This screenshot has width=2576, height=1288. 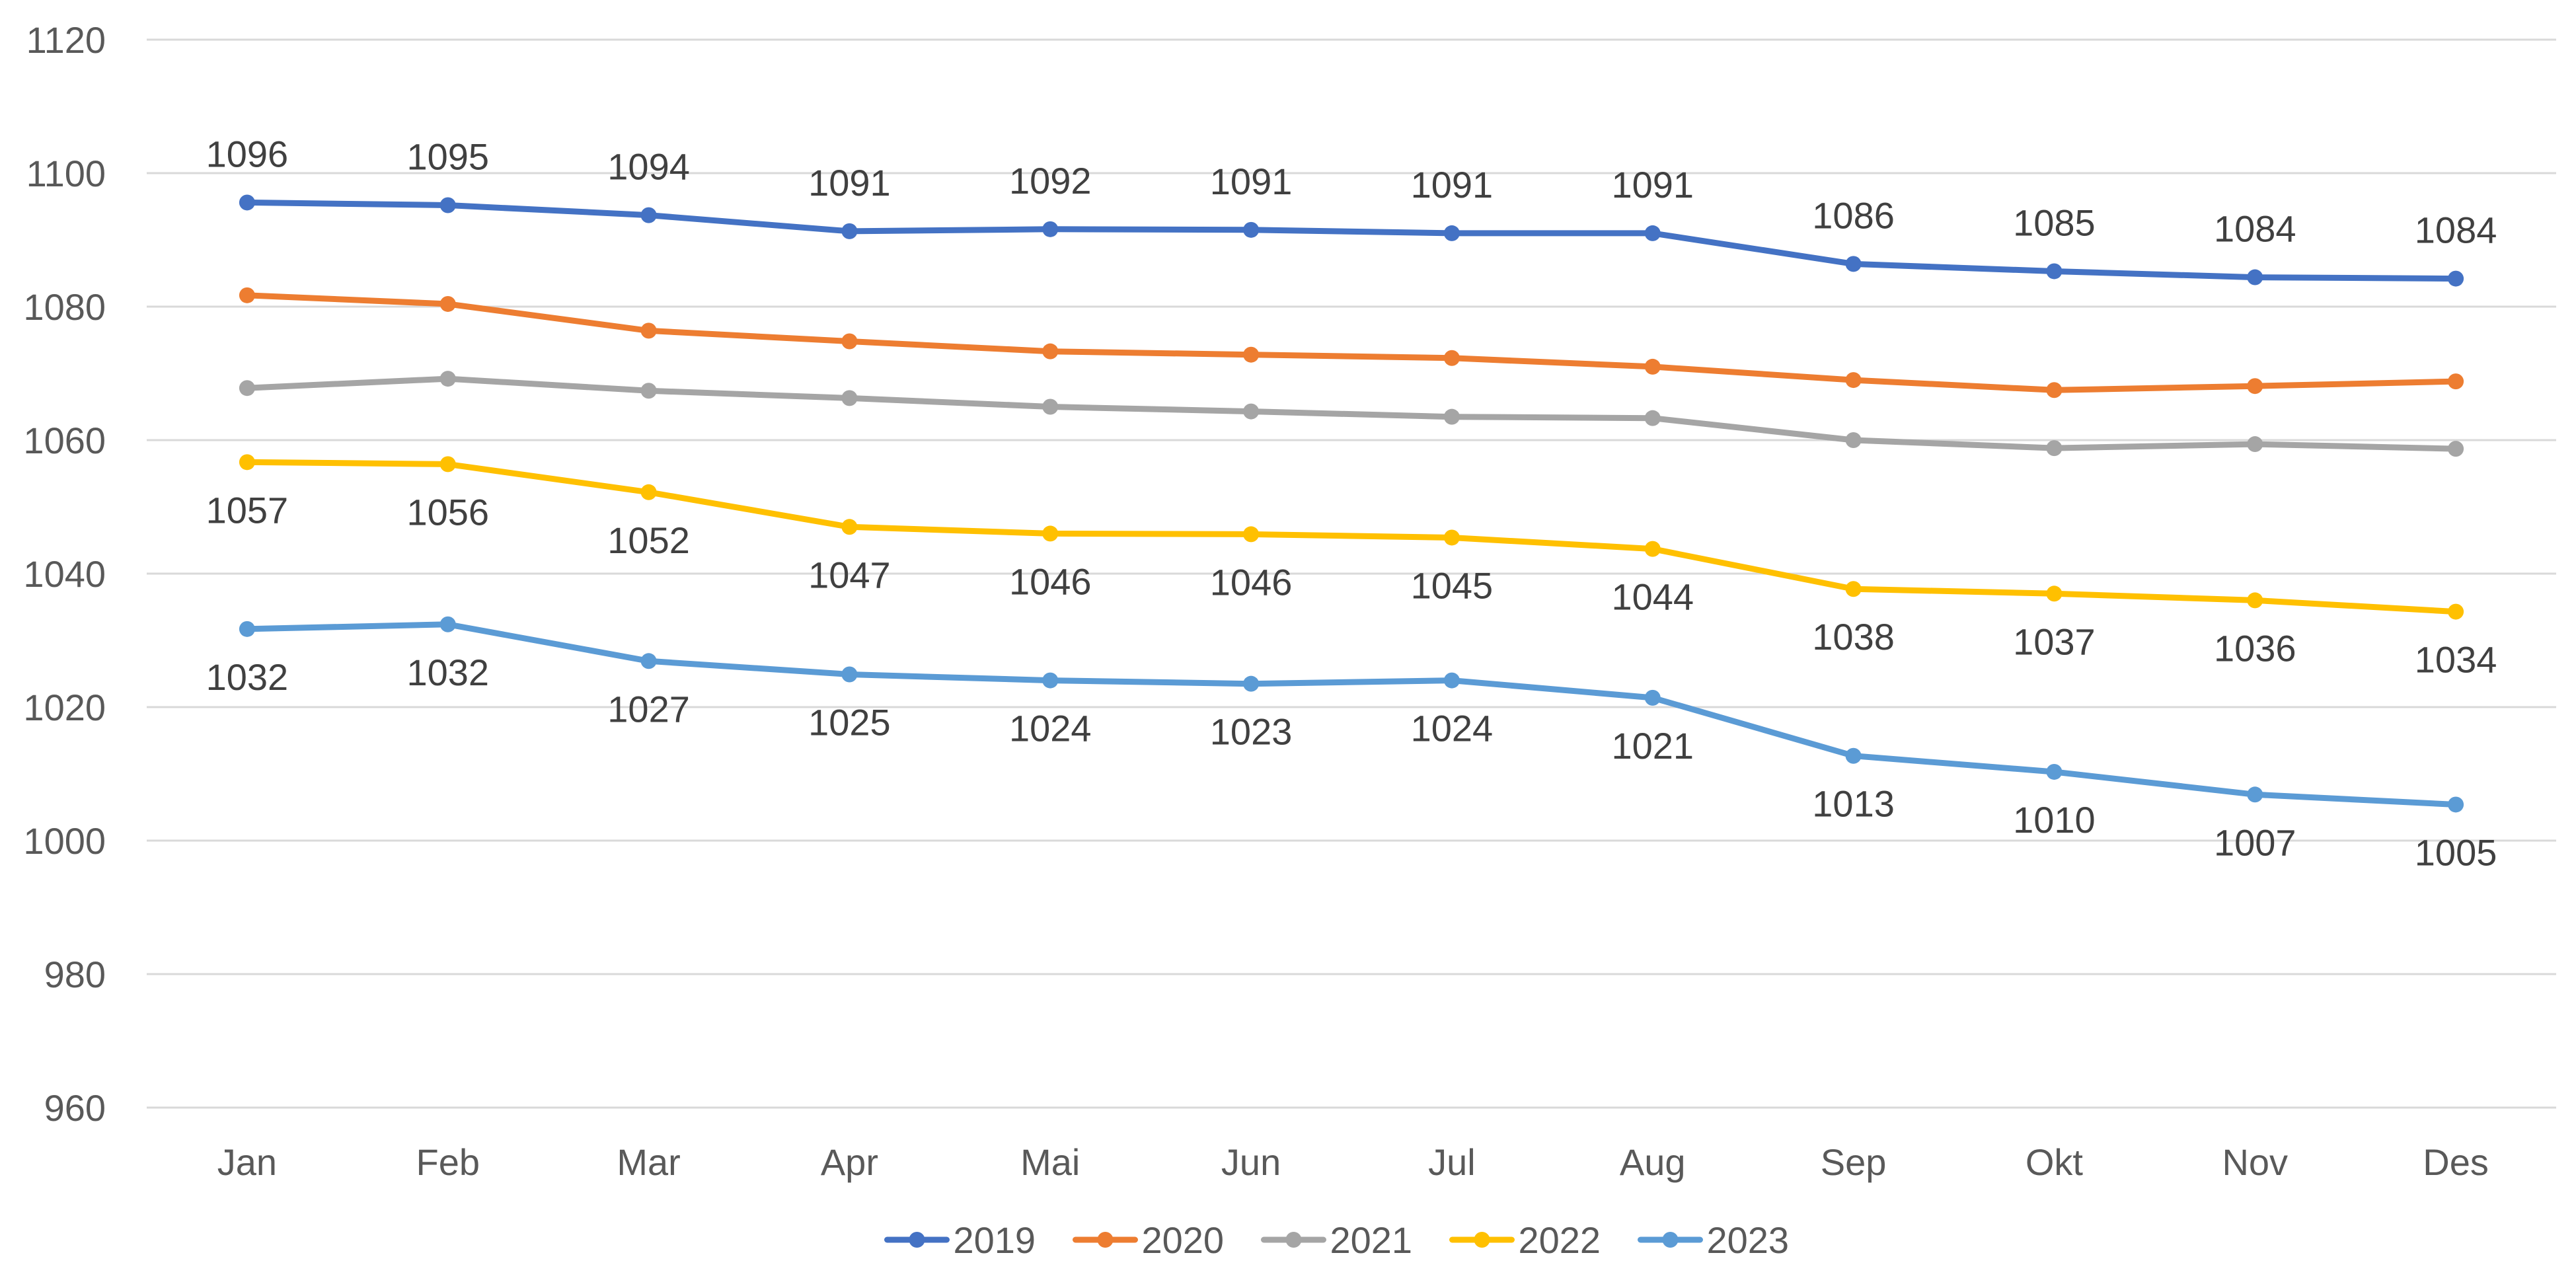 What do you see at coordinates (1351, 414) in the screenshot?
I see `series-line-2021` at bounding box center [1351, 414].